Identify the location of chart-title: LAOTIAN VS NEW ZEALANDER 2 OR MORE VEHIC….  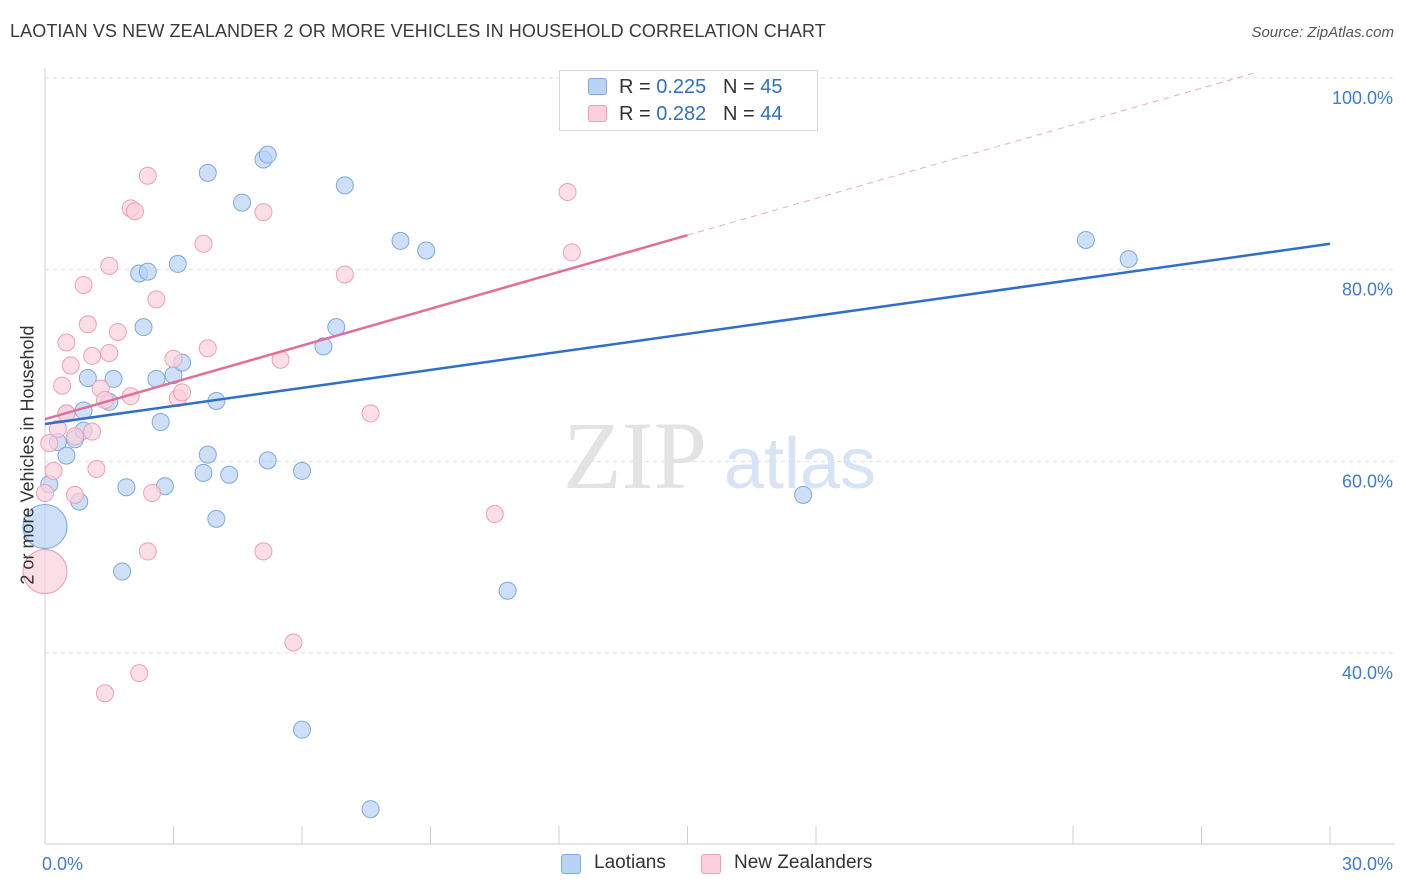
(418, 31).